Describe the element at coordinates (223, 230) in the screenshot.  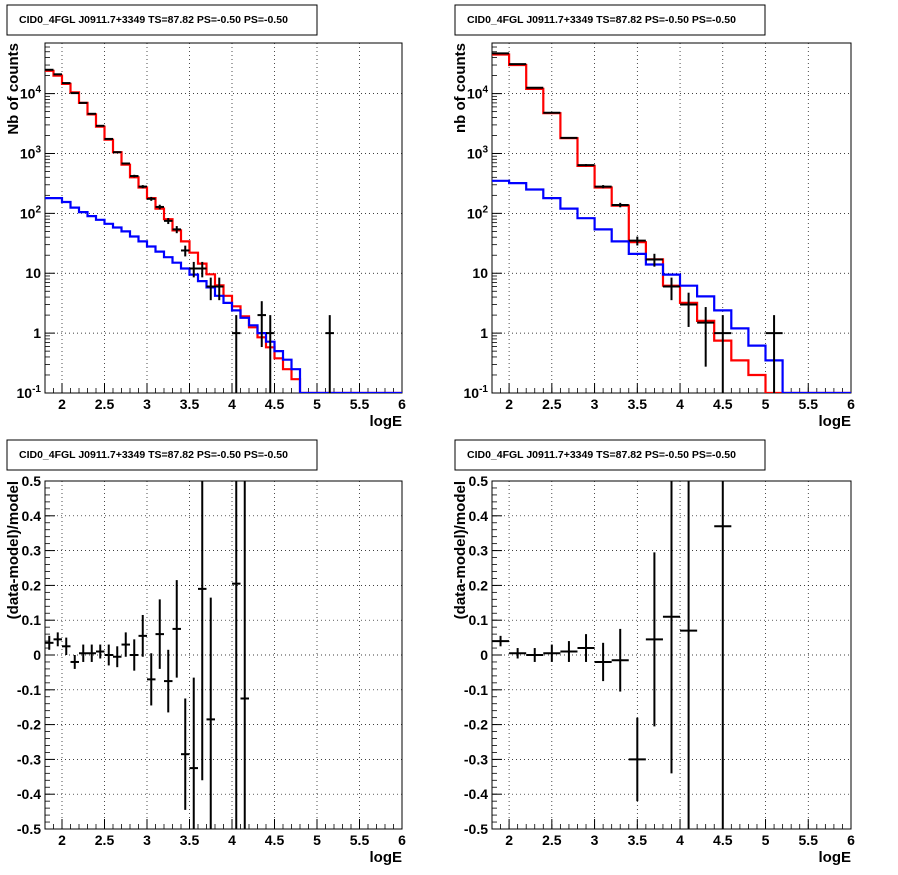
I see `plot-data` at that location.